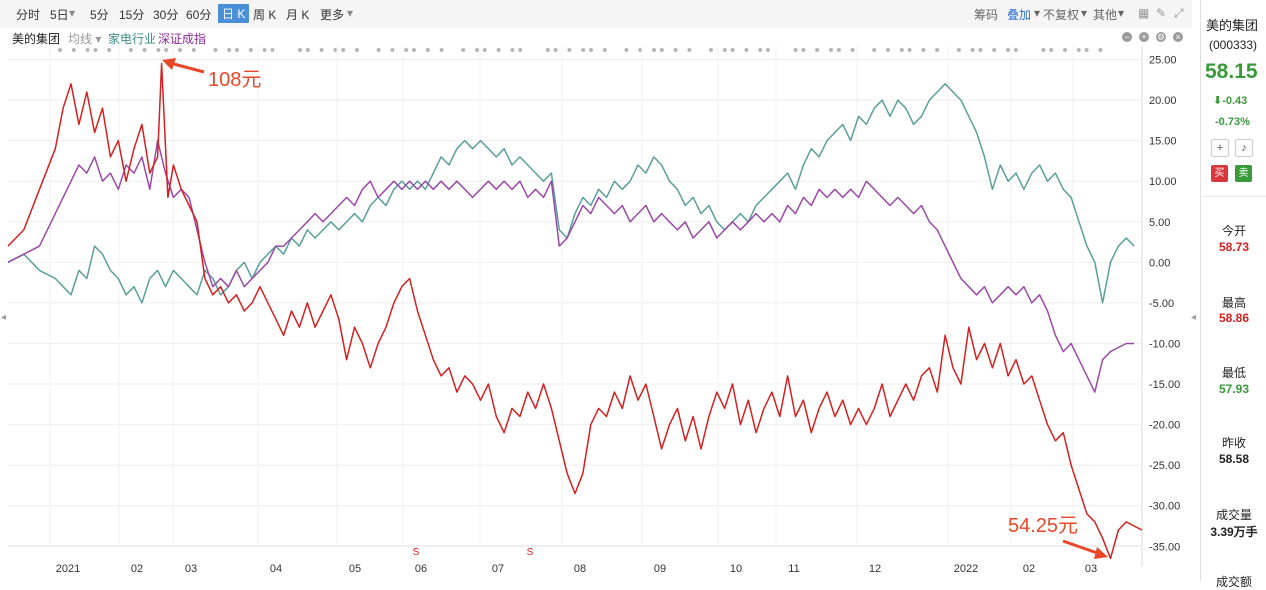  Describe the element at coordinates (1161, 13) in the screenshot. I see `edit-icon: ✎` at that location.